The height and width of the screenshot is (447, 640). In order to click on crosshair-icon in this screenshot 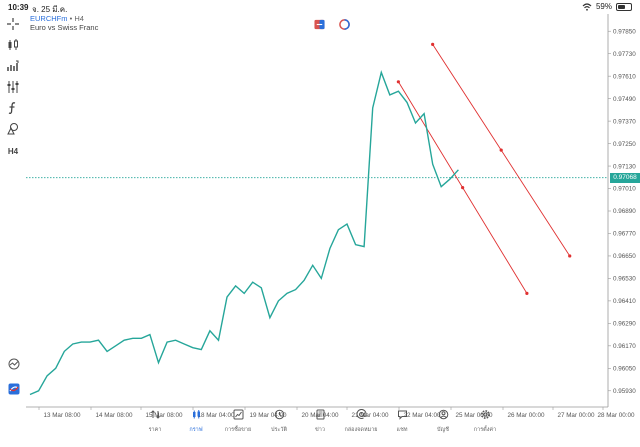, I will do `click(13, 24)`.